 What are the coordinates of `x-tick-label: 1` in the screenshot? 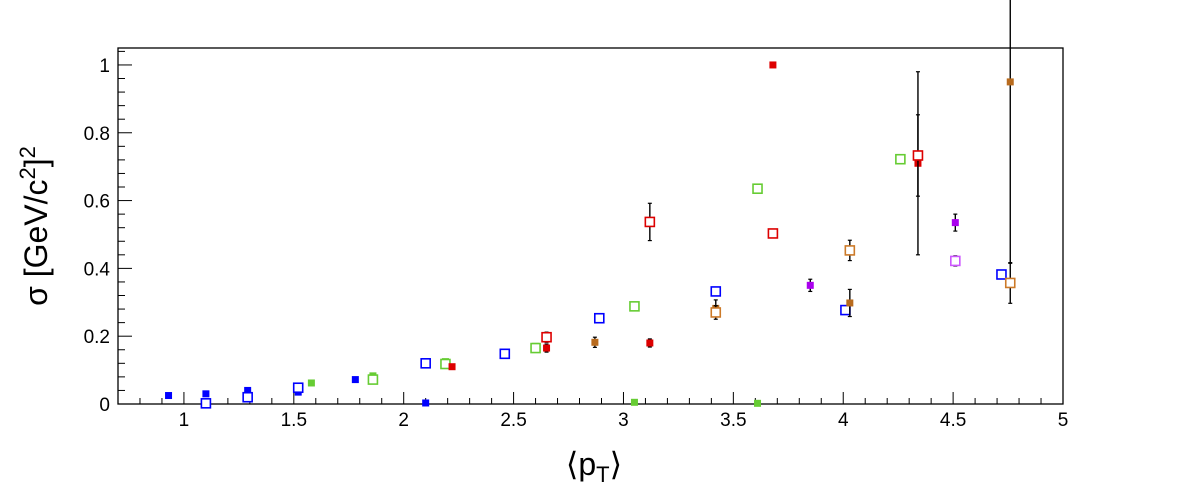 It's located at (184, 420).